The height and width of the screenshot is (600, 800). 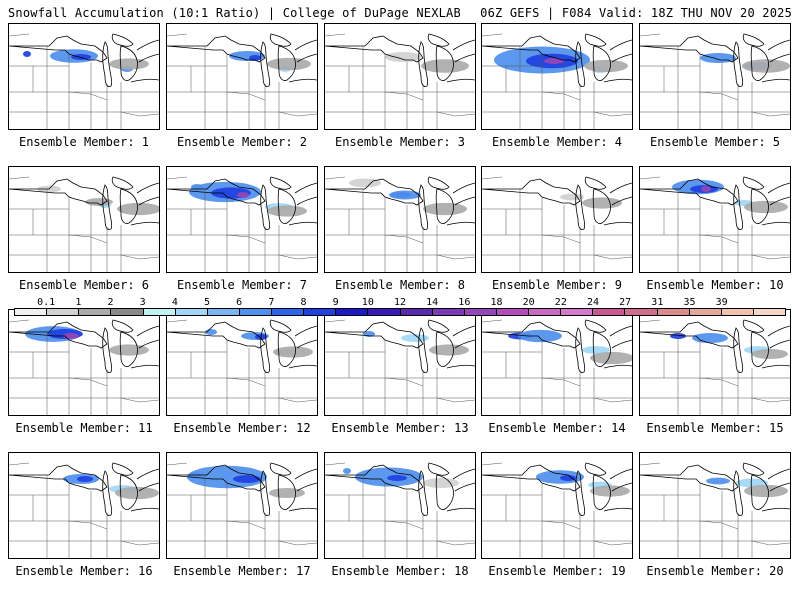 What do you see at coordinates (110, 302) in the screenshot?
I see `colorbar-tick-label: 2` at bounding box center [110, 302].